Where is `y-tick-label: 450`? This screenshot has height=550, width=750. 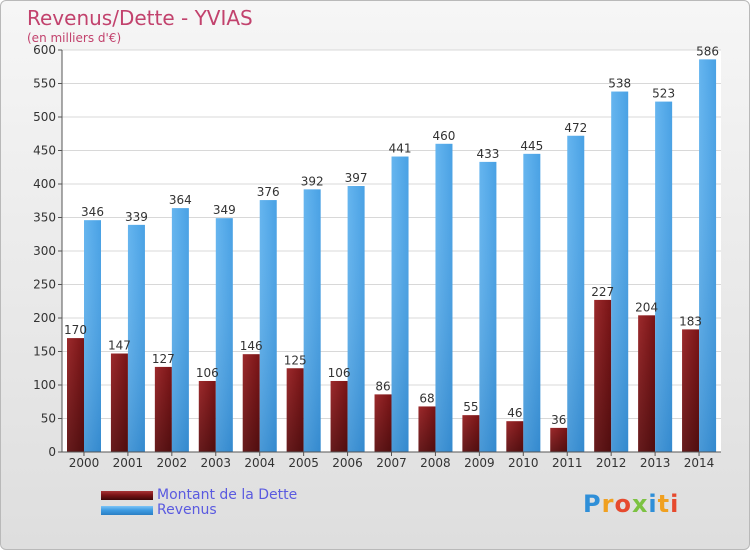 y-tick-label: 450 is located at coordinates (44, 151).